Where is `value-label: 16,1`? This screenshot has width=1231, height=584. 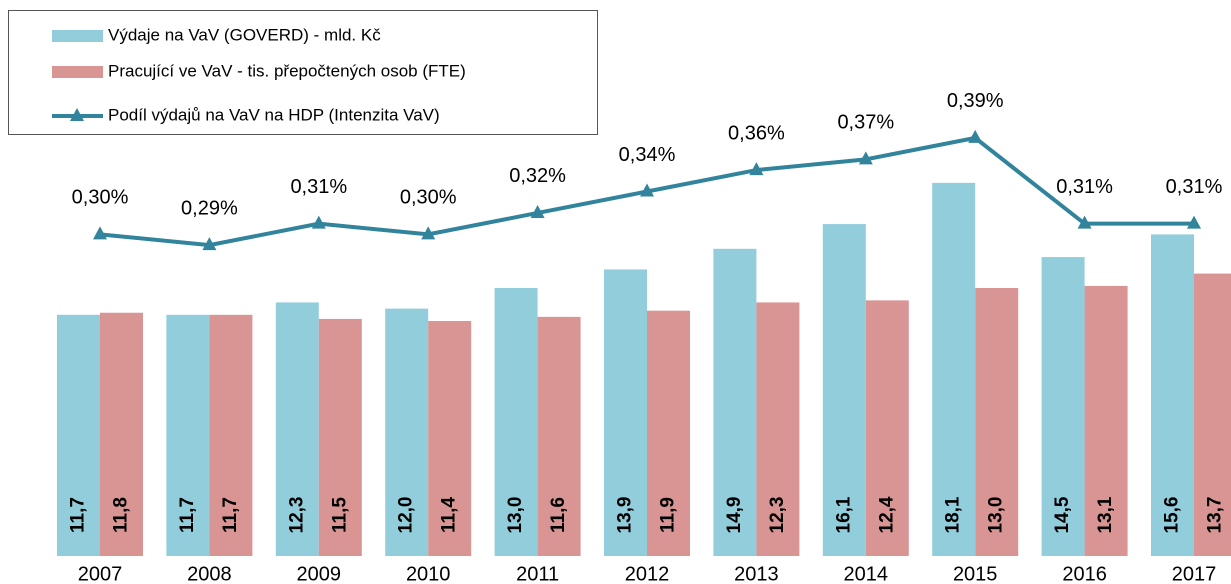 value-label: 16,1 is located at coordinates (843, 514).